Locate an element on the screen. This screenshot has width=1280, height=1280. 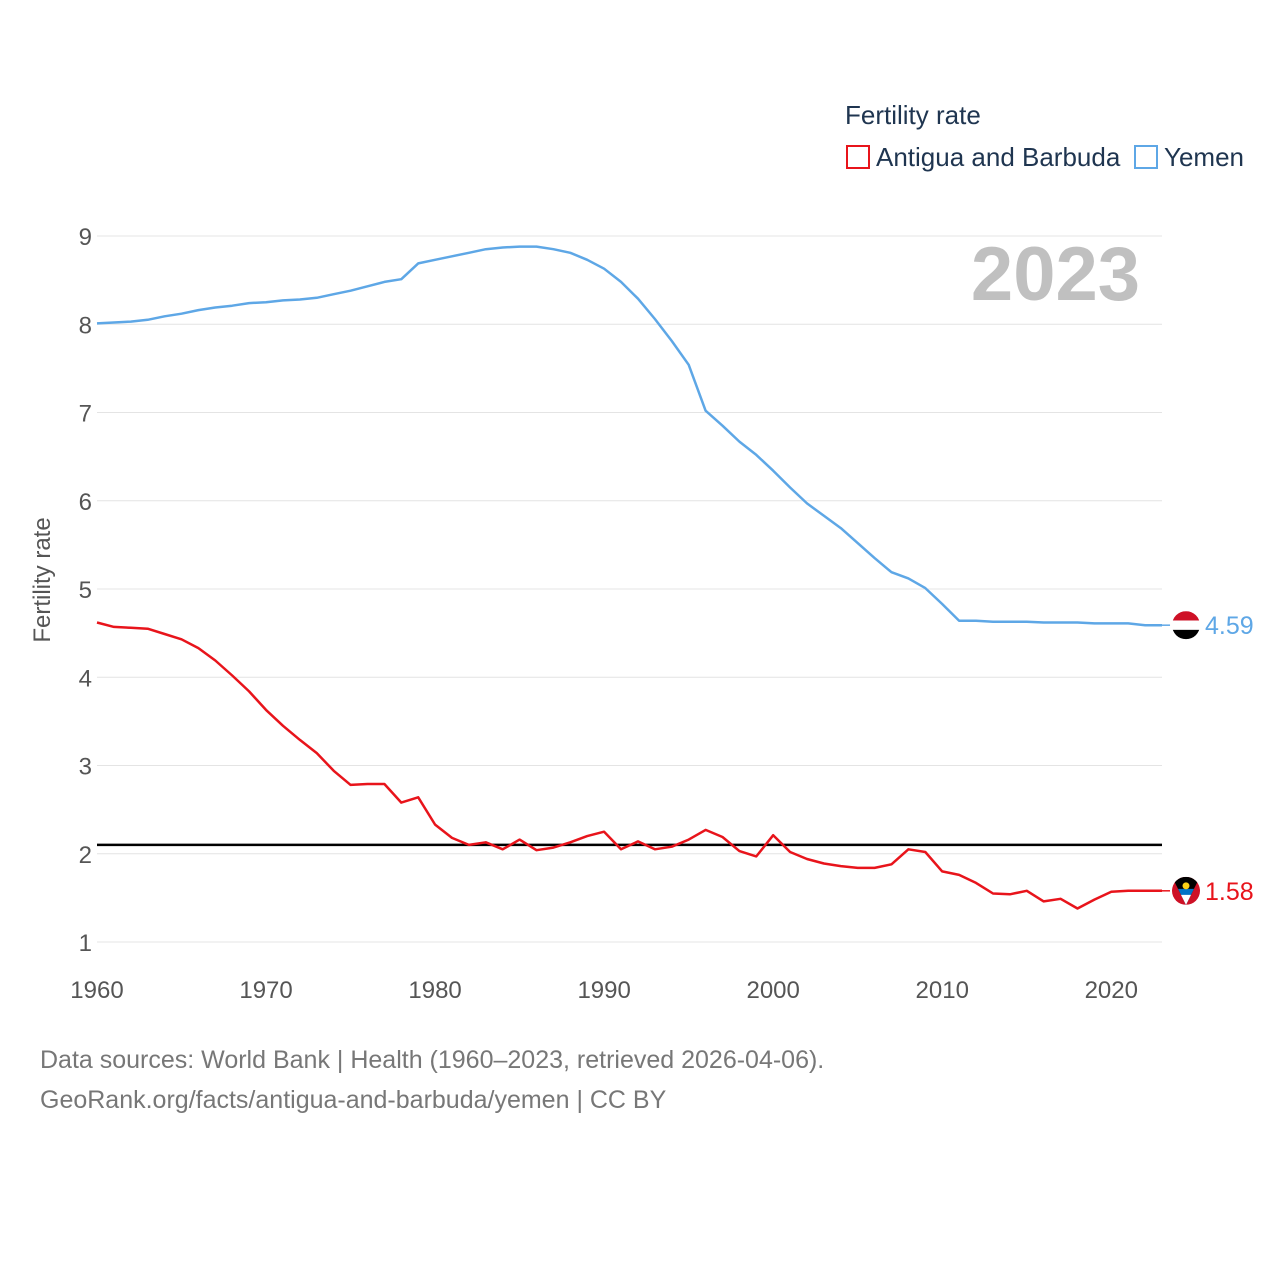
legend: Fertility rate Antigua and Barbuda Yemen is located at coordinates (1044, 136).